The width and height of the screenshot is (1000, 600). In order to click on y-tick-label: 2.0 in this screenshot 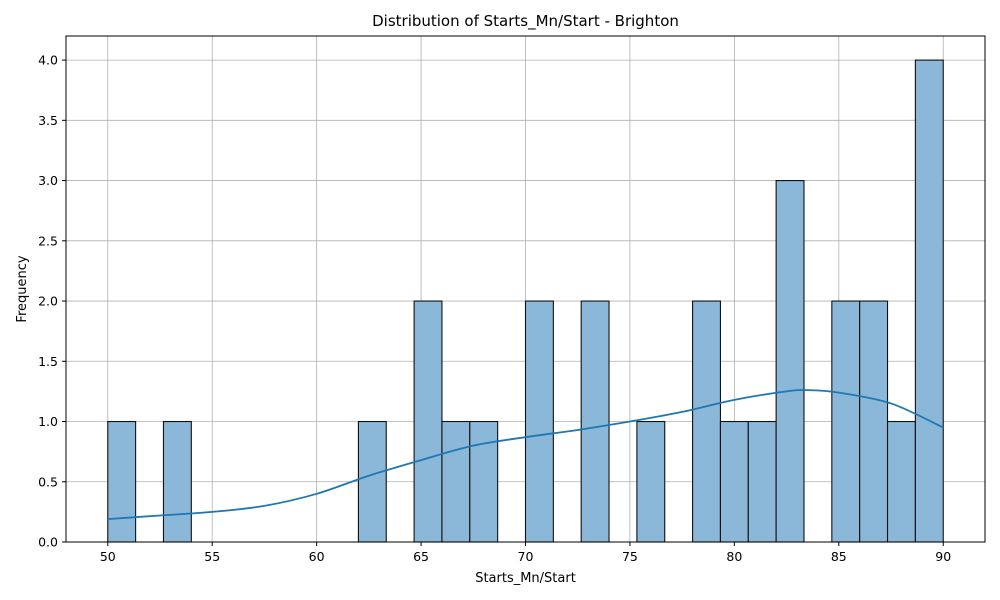, I will do `click(48, 301)`.